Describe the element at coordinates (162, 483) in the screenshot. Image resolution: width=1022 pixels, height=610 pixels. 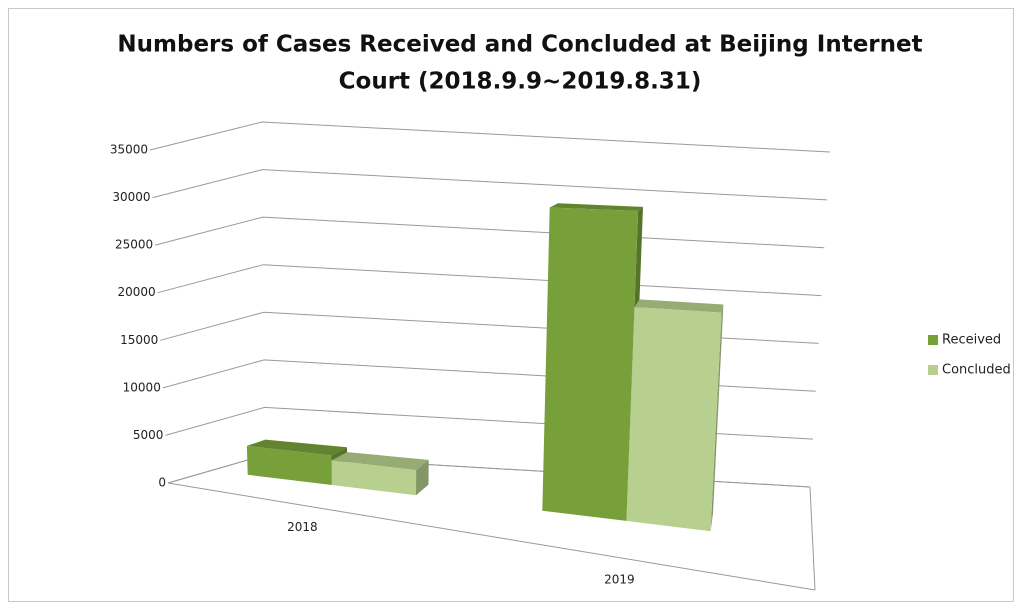
I see `y-tick-label: 0` at that location.